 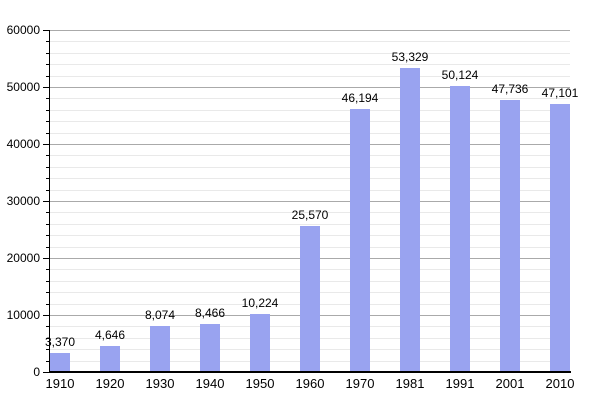 What do you see at coordinates (310, 299) in the screenshot?
I see `bar-1960` at bounding box center [310, 299].